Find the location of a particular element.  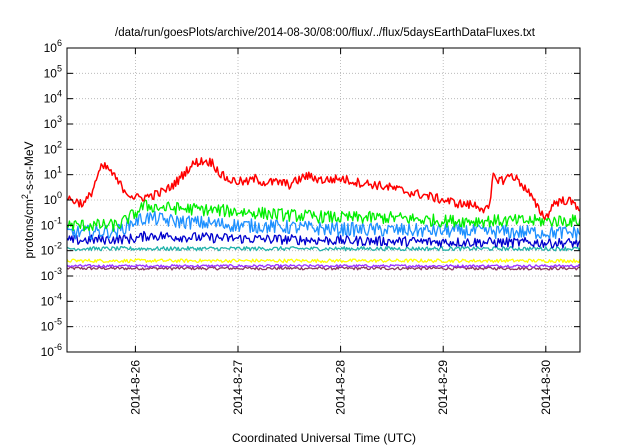

y-tick-label: 10⁻⁶ is located at coordinates (51, 350).